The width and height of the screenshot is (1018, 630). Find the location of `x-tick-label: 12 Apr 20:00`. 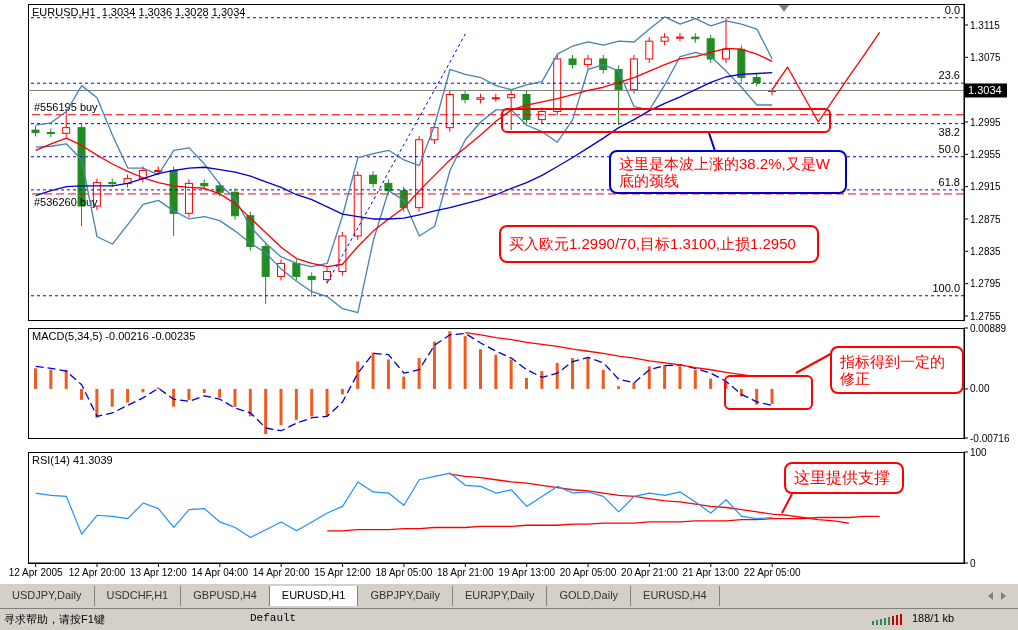

x-tick-label: 12 Apr 20:00 is located at coordinates (97, 573).